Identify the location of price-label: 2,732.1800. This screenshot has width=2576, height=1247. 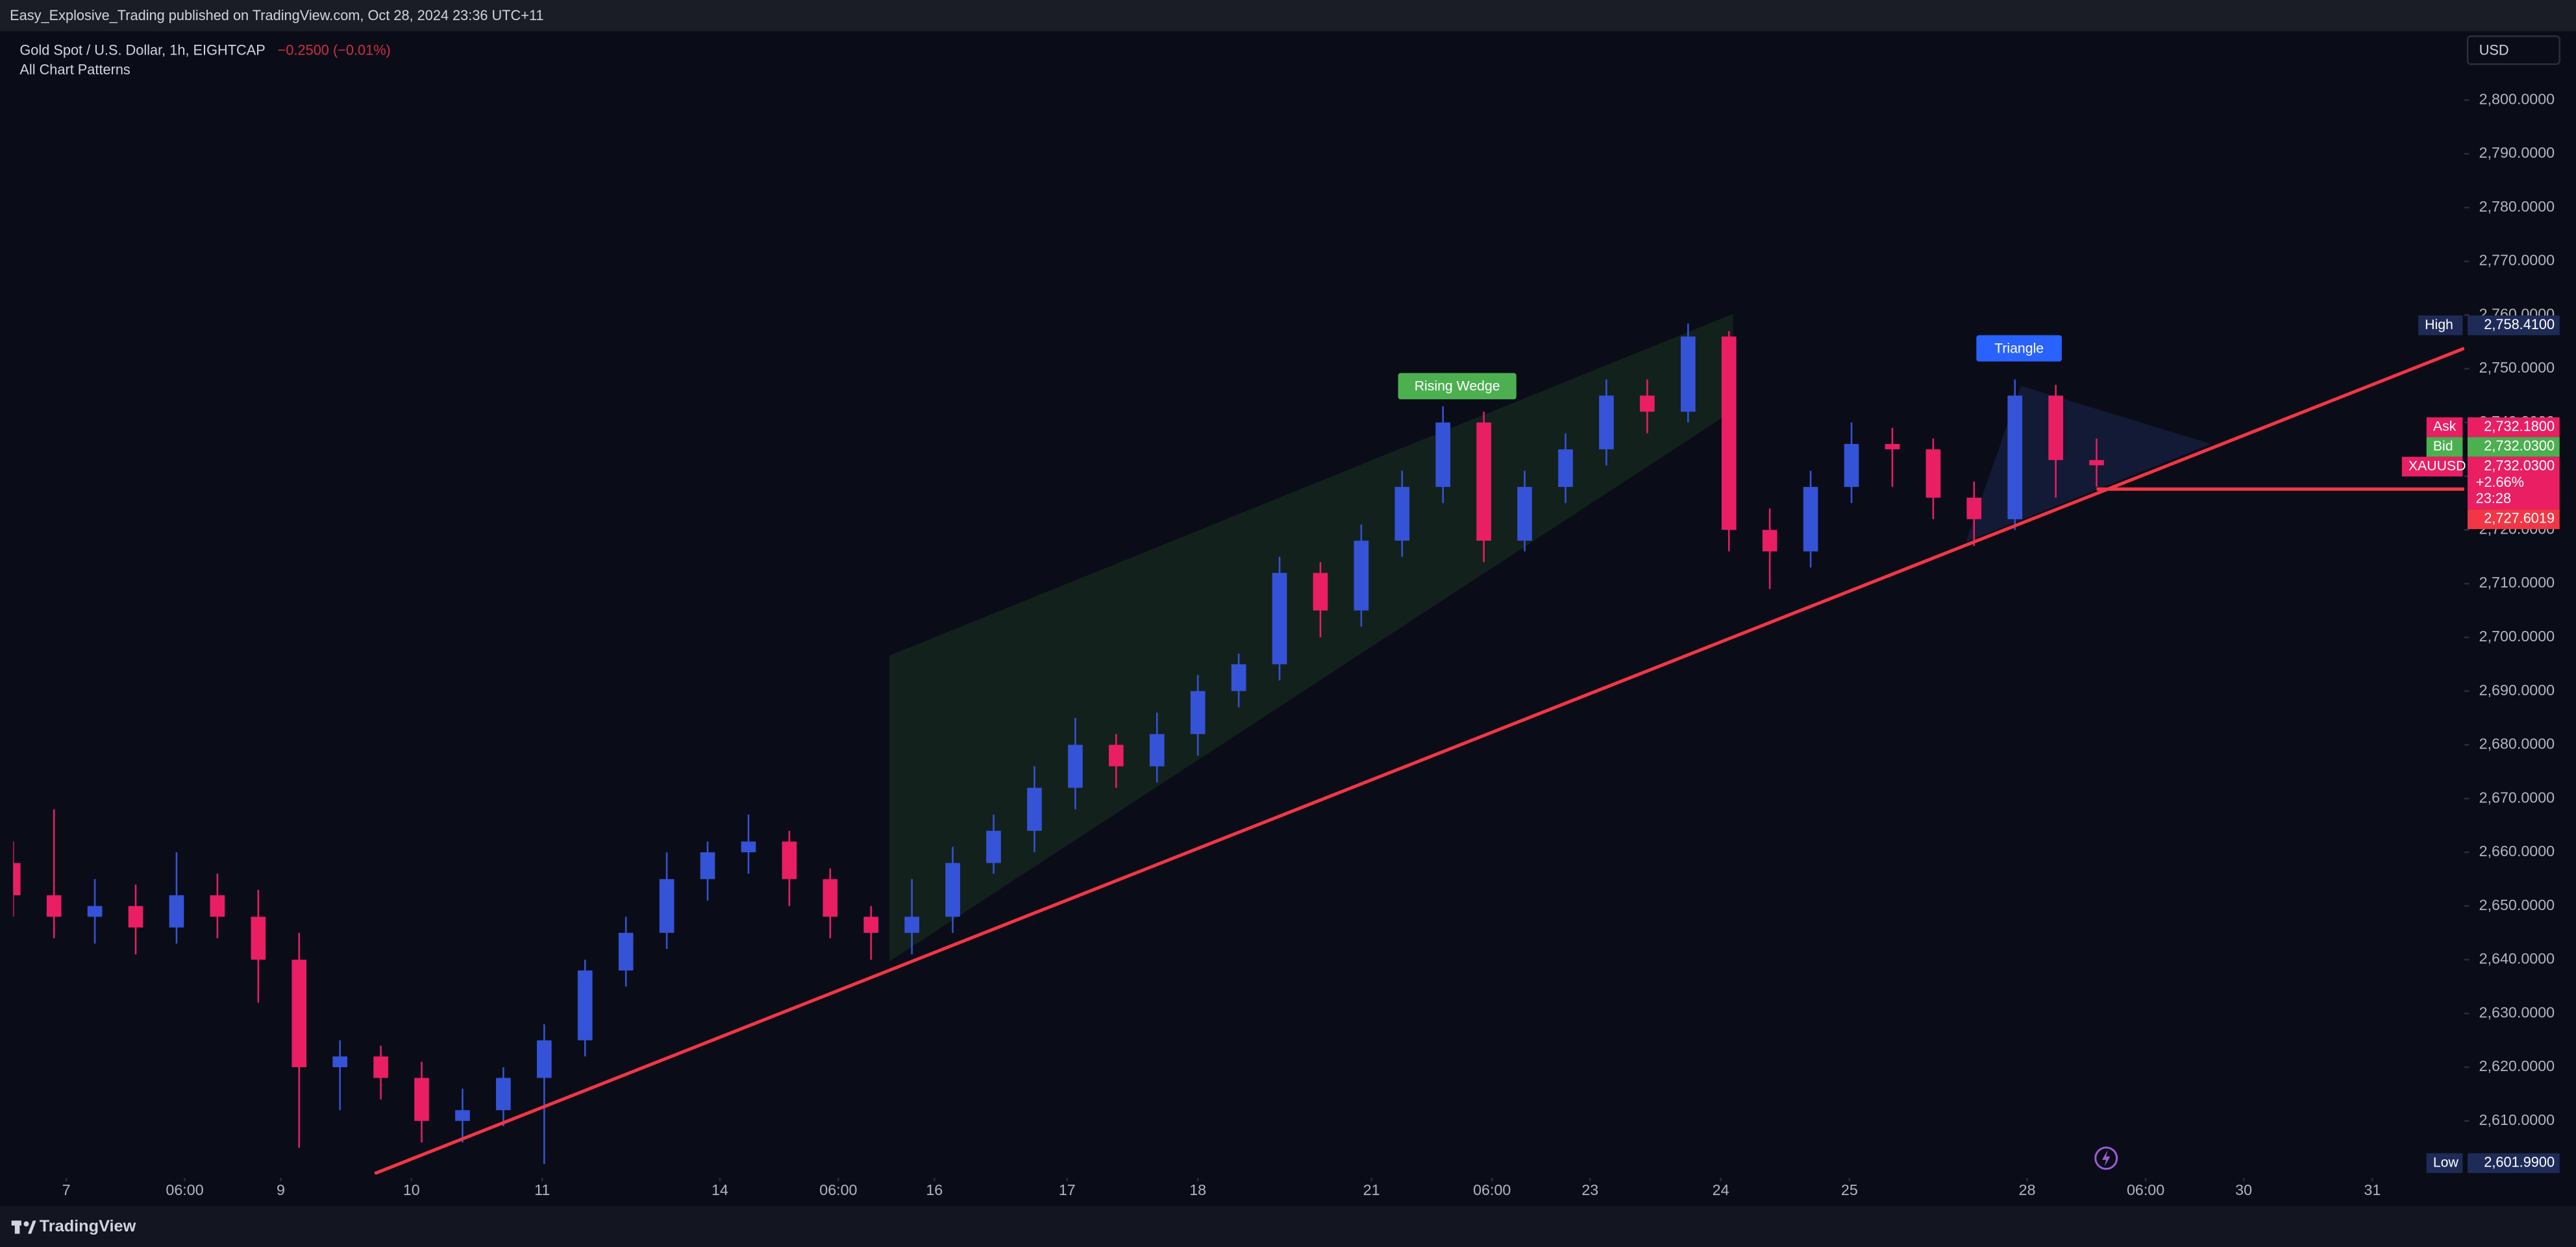
(2519, 426).